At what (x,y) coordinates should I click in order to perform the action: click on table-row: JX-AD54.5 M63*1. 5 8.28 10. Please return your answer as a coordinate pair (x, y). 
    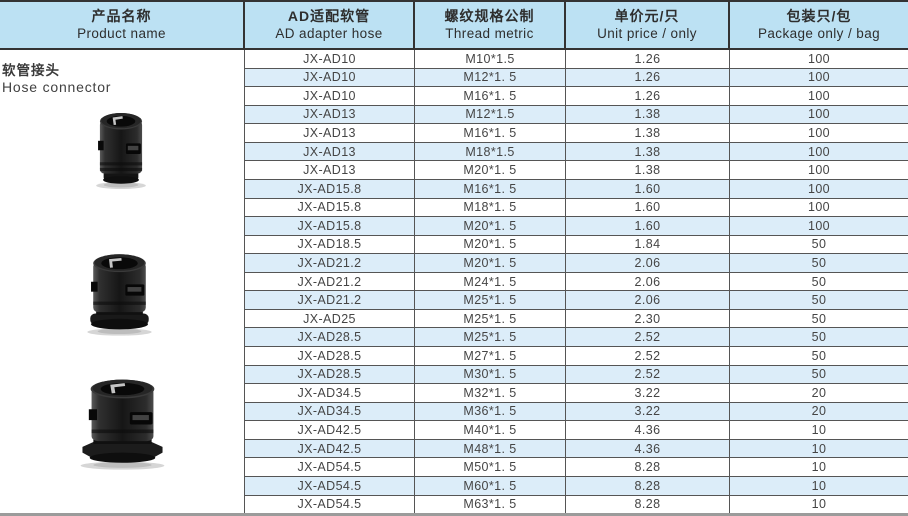
    Looking at the image, I should click on (576, 504).